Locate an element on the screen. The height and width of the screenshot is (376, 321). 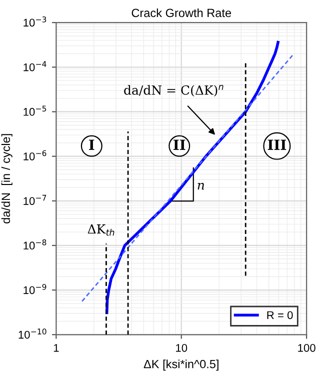
y-tick-label: 10$^{−5}$ is located at coordinates (35, 111).